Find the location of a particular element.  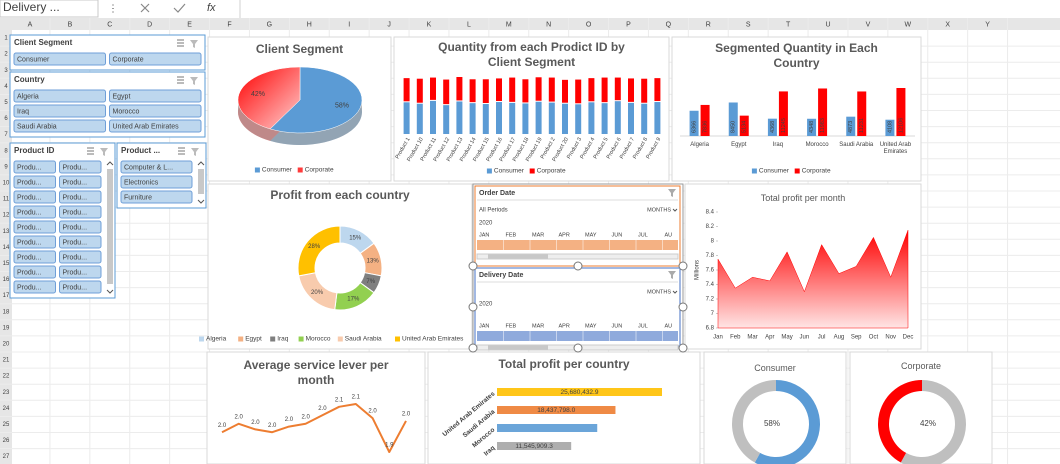

row-header: 14 is located at coordinates (6, 248).